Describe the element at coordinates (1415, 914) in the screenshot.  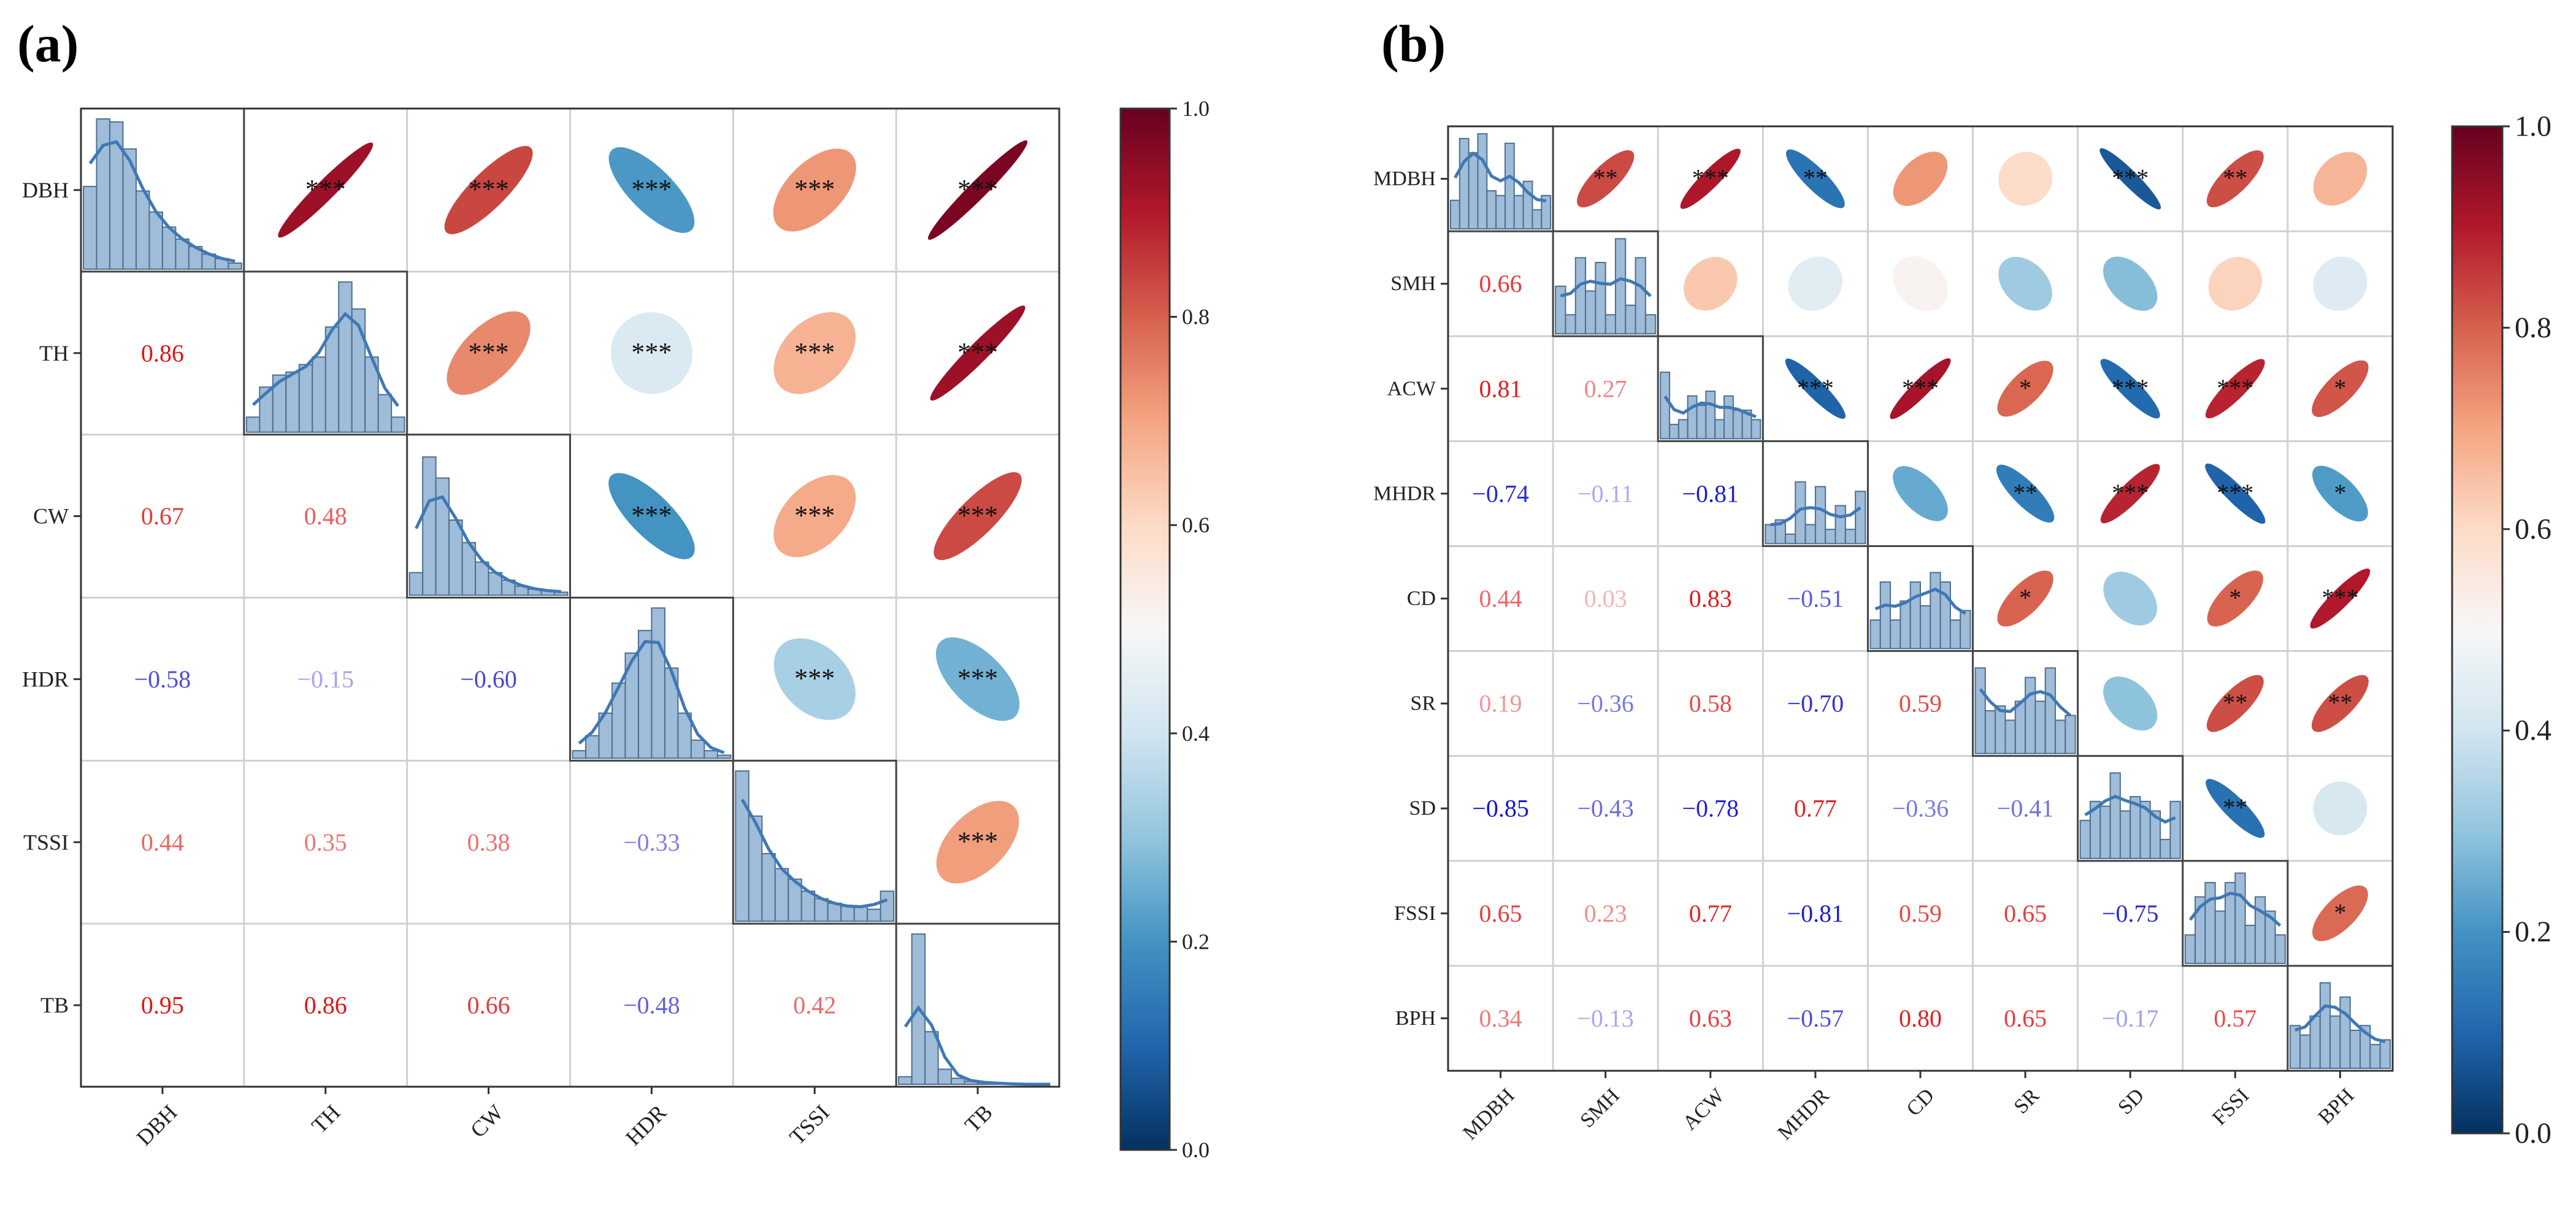
I see `y-label-FSSI: FSSI` at that location.